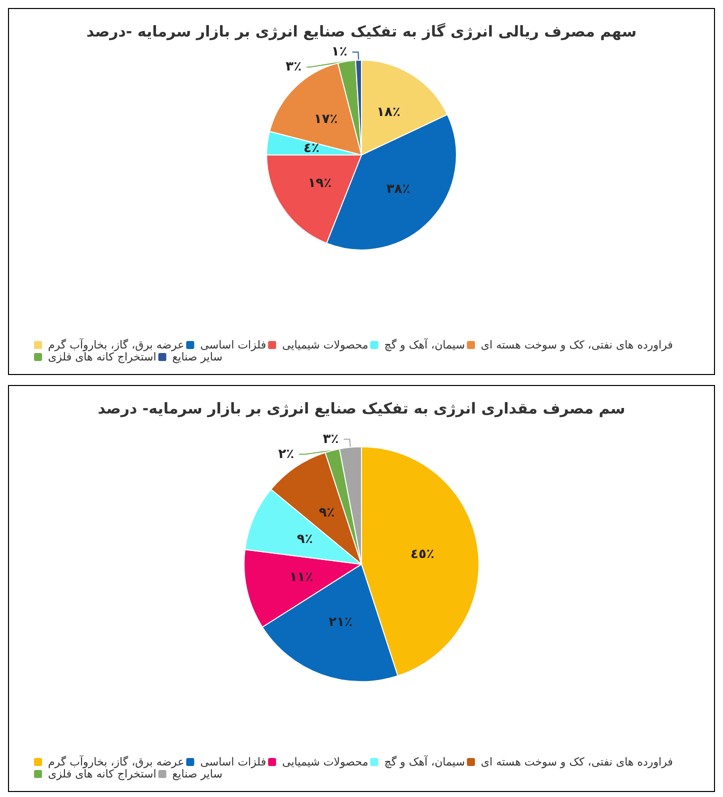  I want to click on data-label: ١٪, so click(339, 52).